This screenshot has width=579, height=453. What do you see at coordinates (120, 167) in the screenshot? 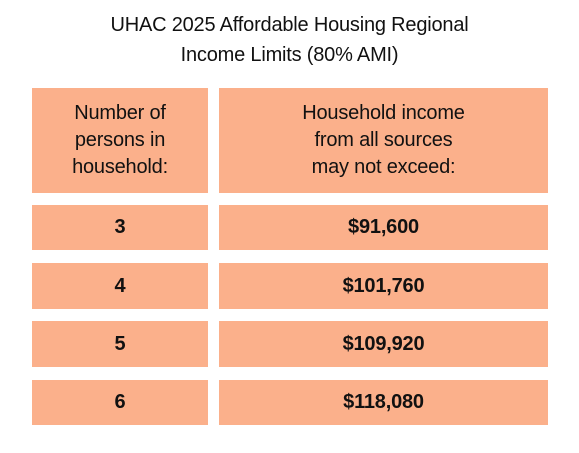
I see `header-persons-line-3: household:` at bounding box center [120, 167].